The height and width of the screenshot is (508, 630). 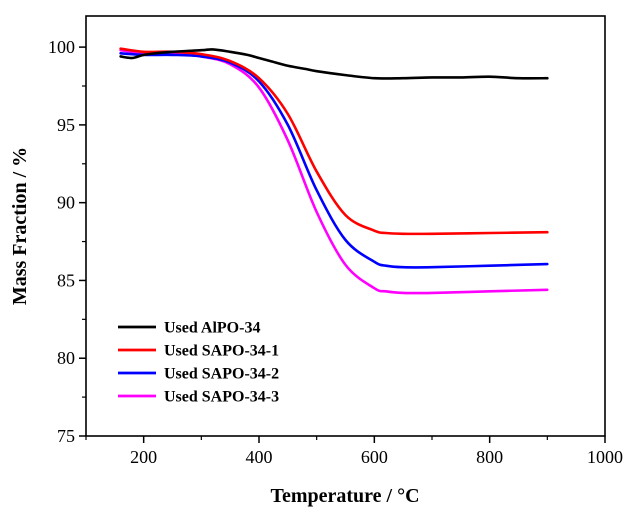 I want to click on legend-label: Used AlPO-34, so click(x=212, y=328).